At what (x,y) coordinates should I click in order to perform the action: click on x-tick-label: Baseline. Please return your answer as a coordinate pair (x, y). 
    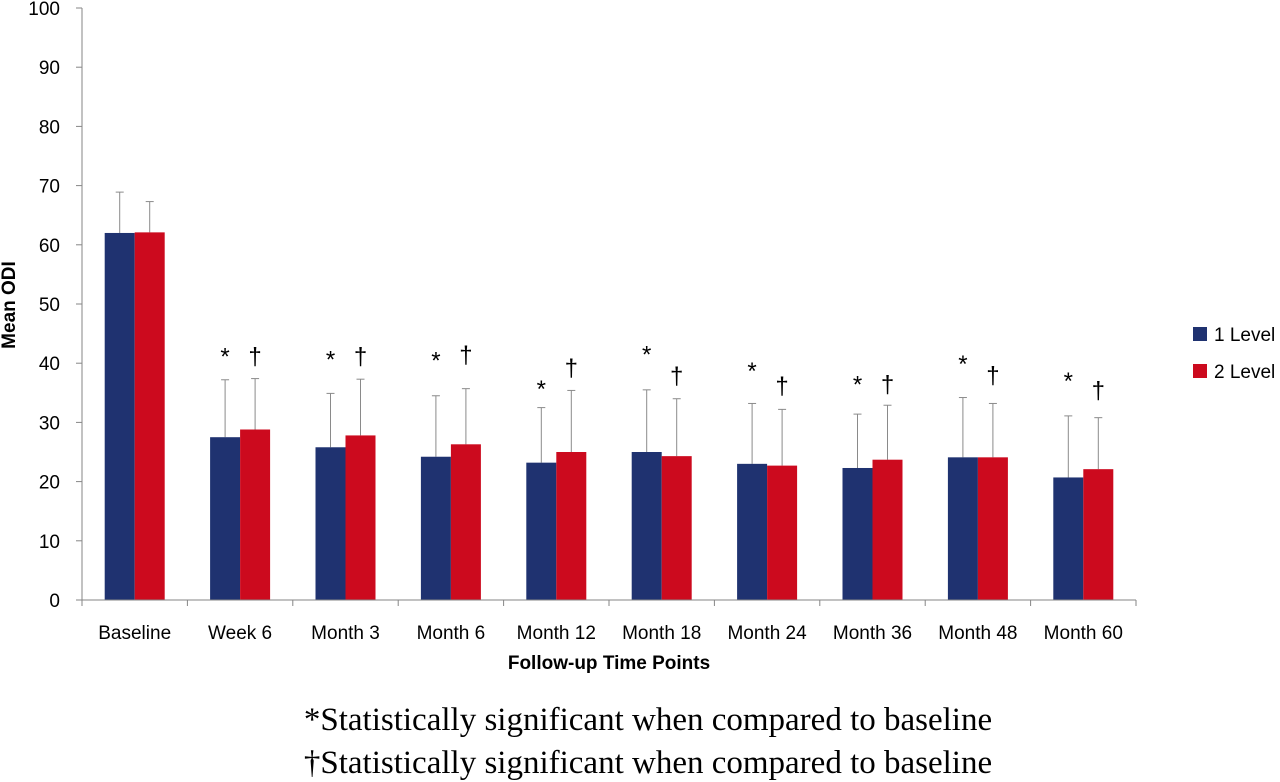
    Looking at the image, I should click on (134, 633).